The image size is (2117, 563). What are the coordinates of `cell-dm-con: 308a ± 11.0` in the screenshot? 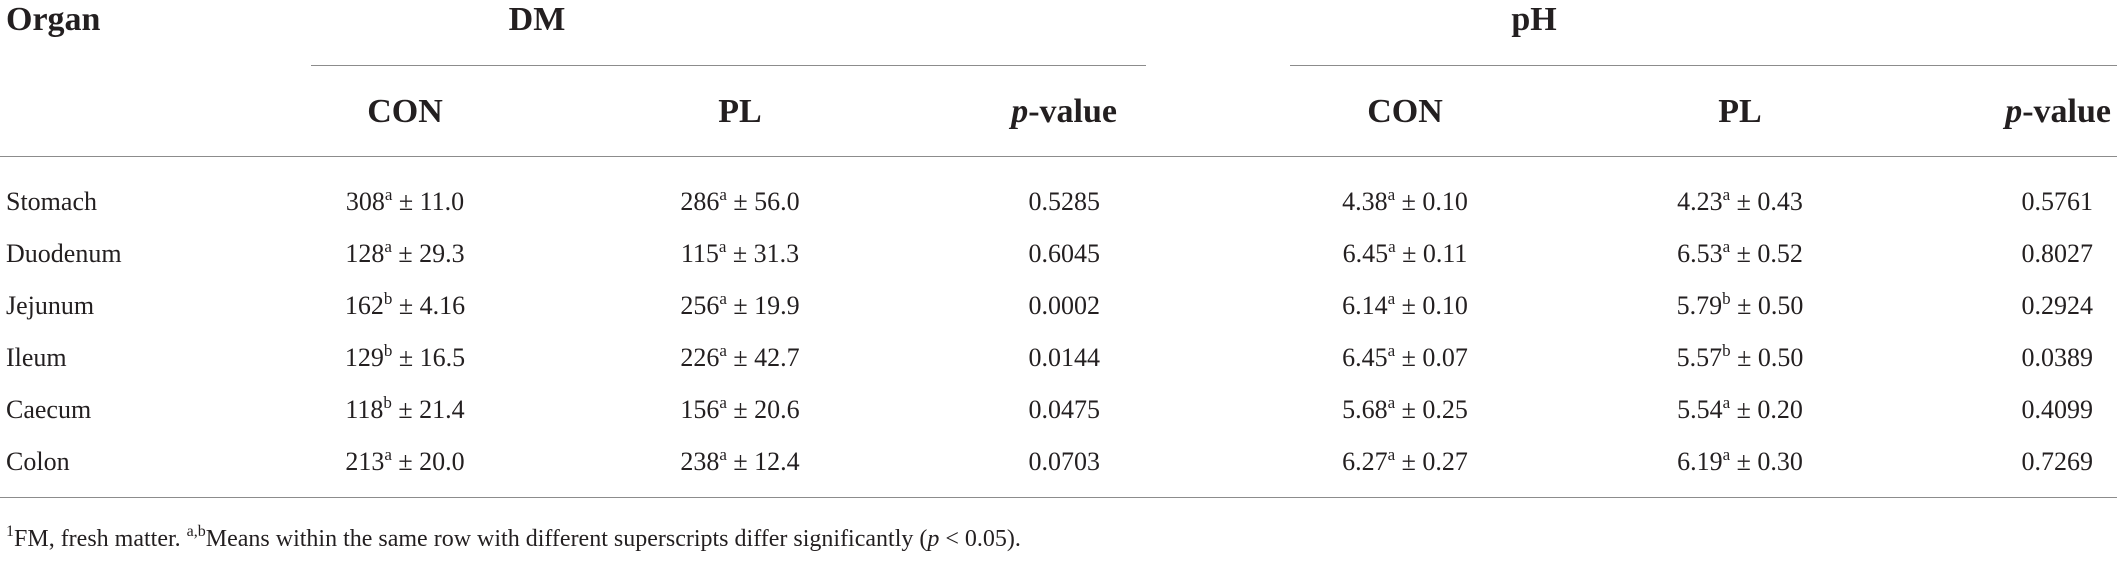 It's located at (405, 200).